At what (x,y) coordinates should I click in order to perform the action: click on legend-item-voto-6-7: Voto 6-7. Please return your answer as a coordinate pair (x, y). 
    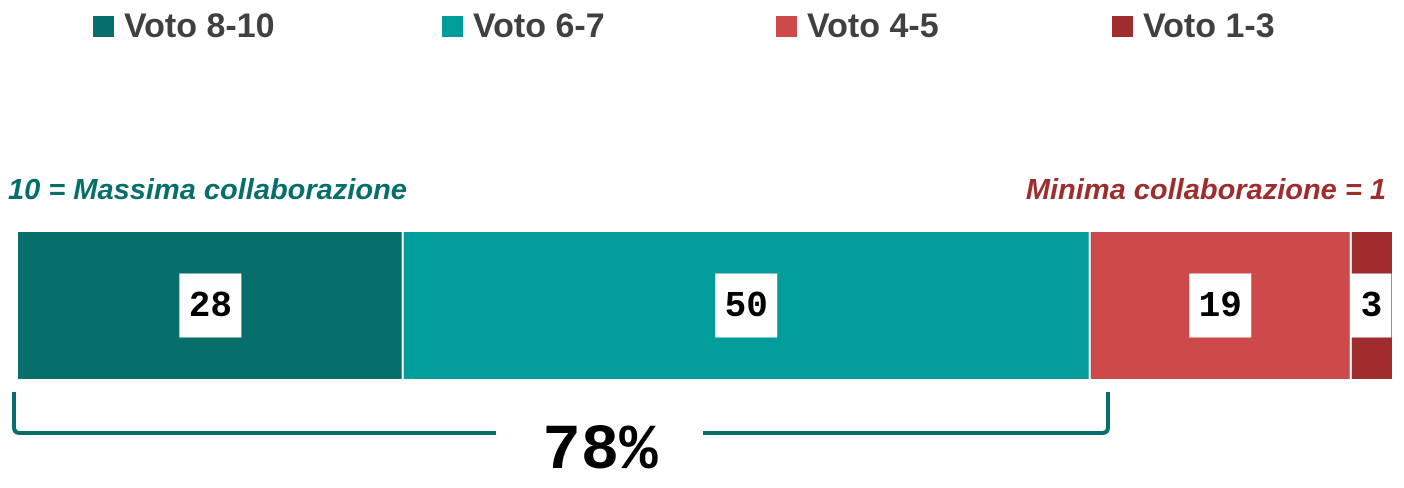
    Looking at the image, I should click on (523, 26).